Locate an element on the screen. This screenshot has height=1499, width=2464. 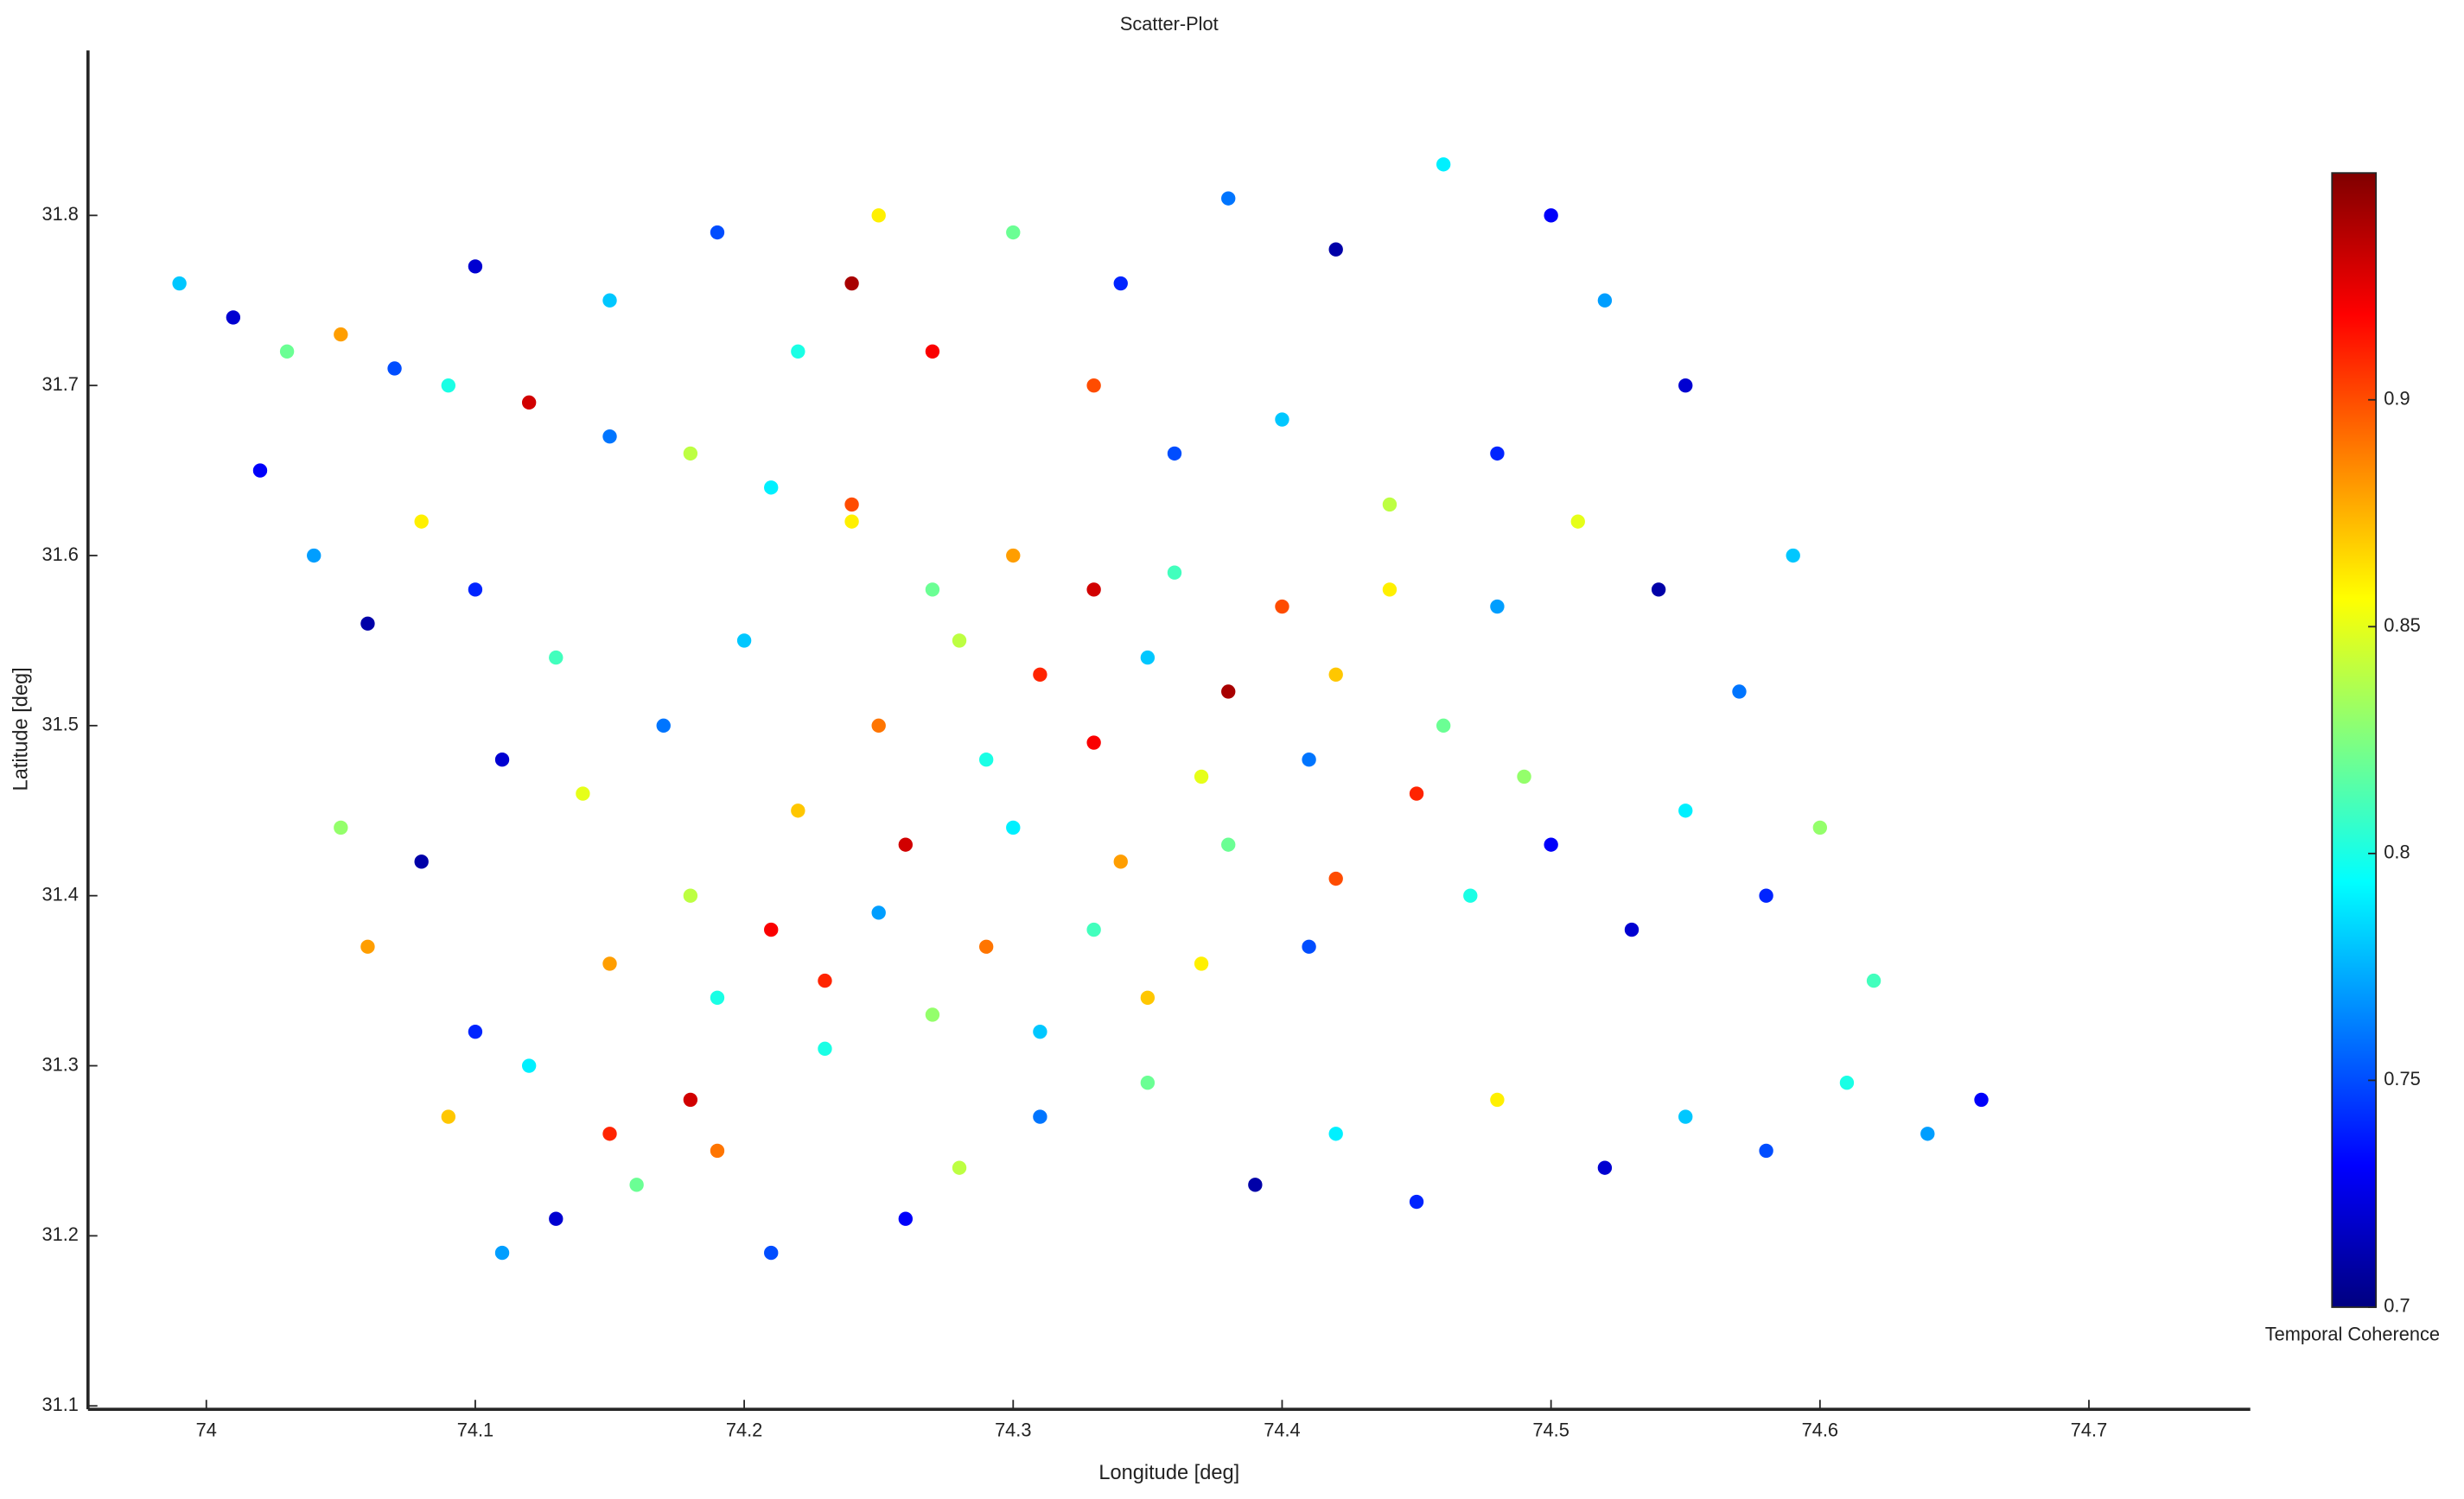
y-tick-label: 31.5 is located at coordinates (59, 724).